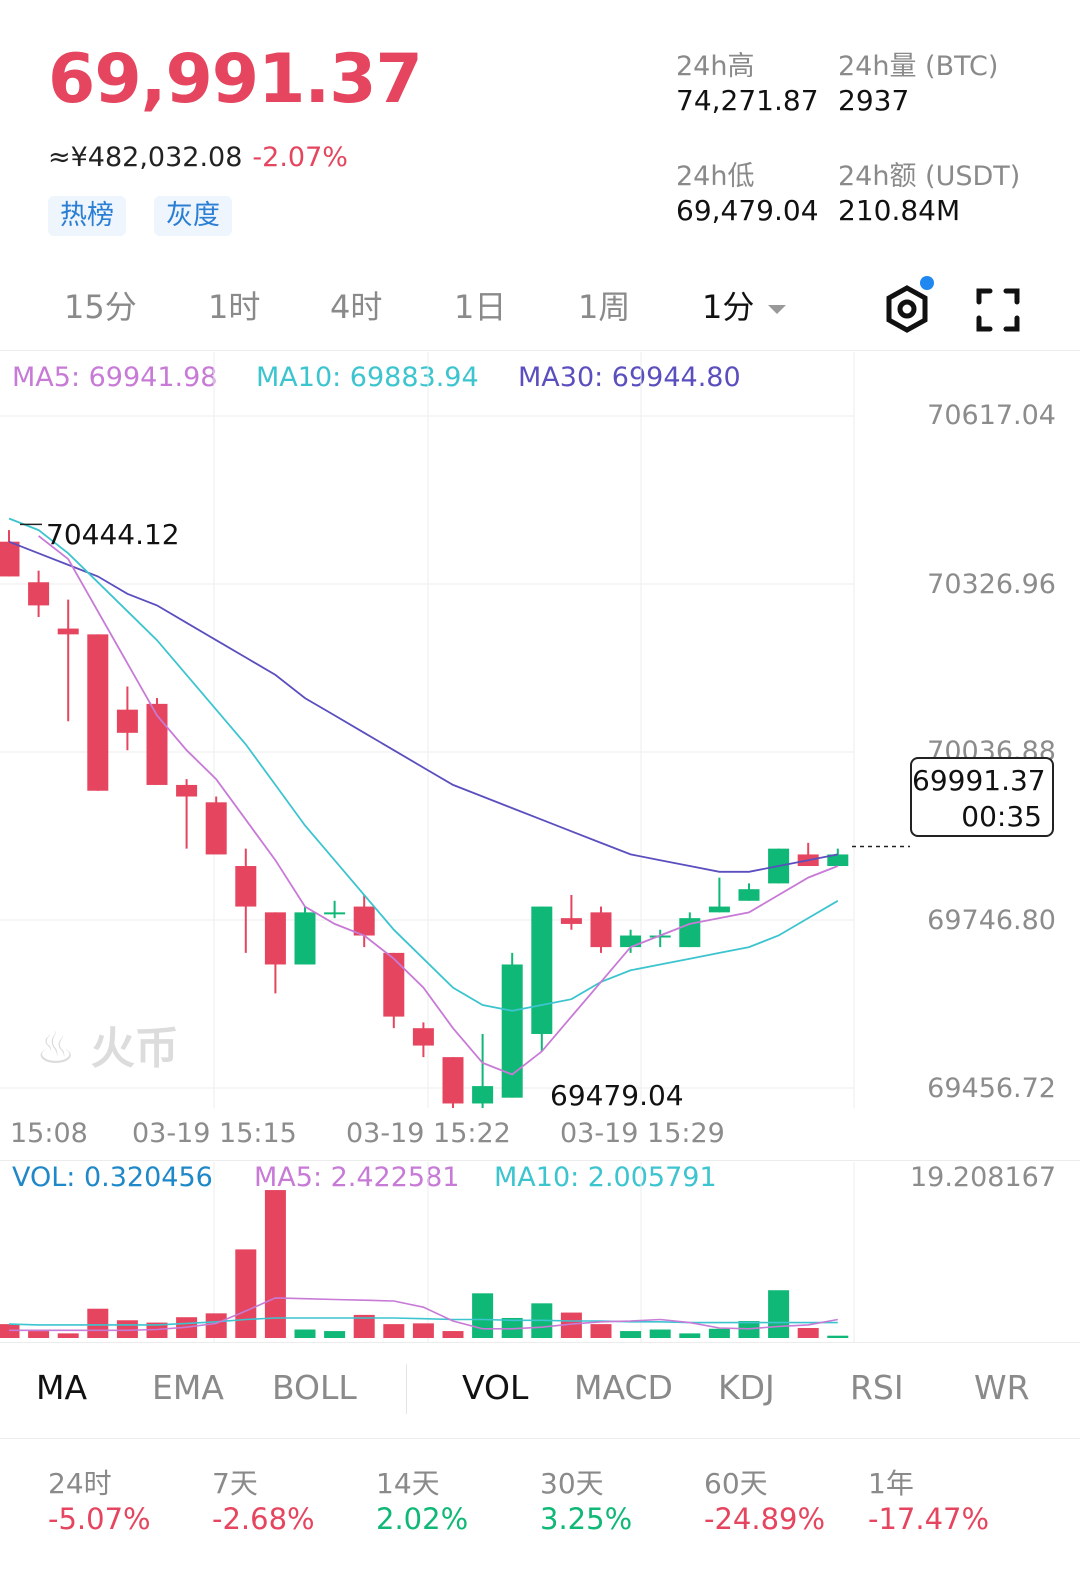 Image resolution: width=1080 pixels, height=1585 pixels. What do you see at coordinates (765, 1519) in the screenshot?
I see `perf-value: -24.89%` at bounding box center [765, 1519].